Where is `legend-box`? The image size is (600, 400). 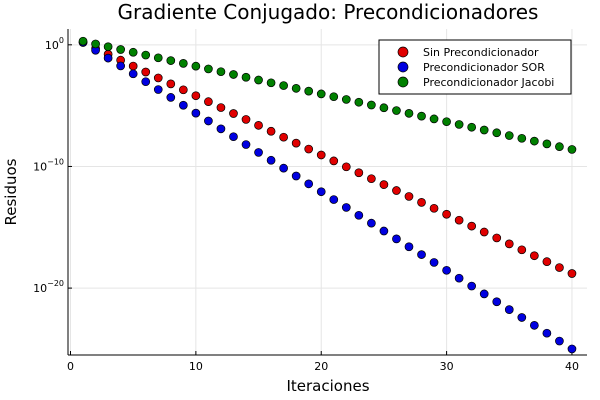
legend-box is located at coordinates (475, 67).